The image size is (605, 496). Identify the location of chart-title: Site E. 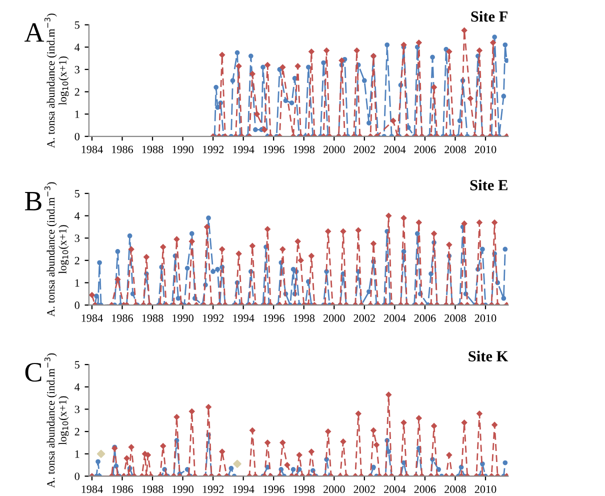
(489, 185).